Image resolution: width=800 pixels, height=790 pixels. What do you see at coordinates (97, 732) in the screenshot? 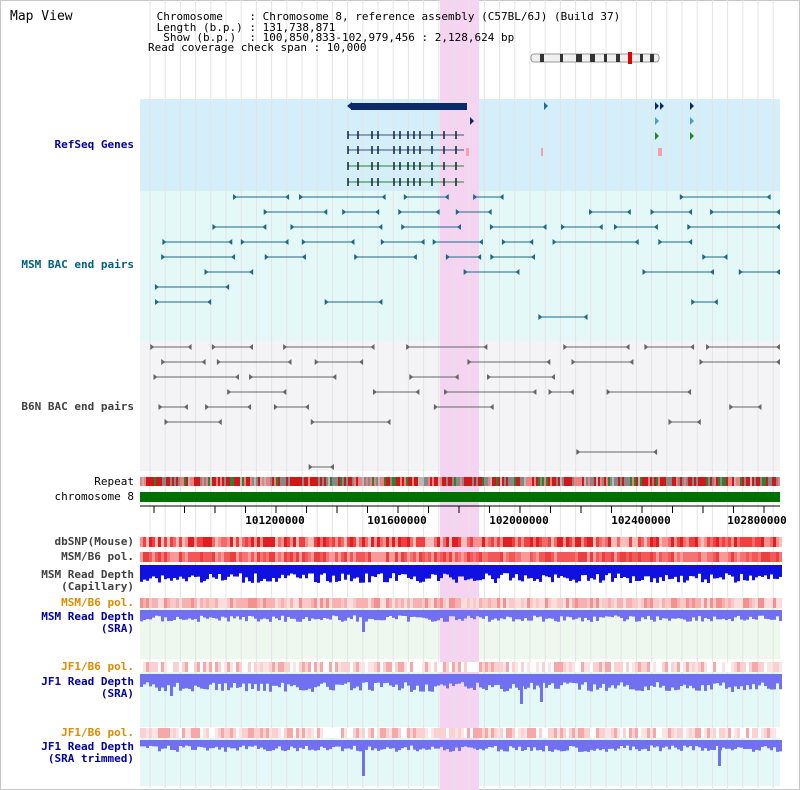
I see `jf1-b6-pol-2-label: JF1/B6 pol.` at bounding box center [97, 732].